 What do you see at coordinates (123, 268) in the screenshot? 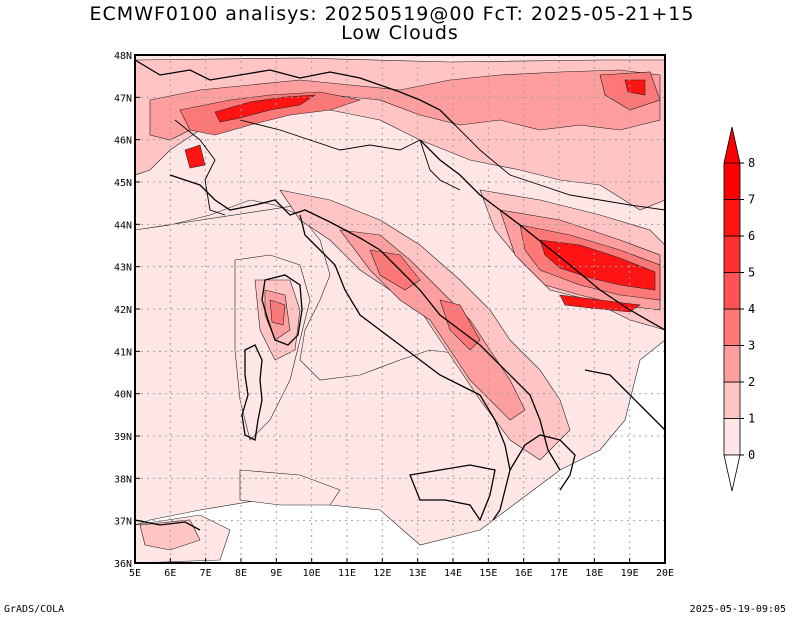
I see `lat-label: 43N` at bounding box center [123, 268].